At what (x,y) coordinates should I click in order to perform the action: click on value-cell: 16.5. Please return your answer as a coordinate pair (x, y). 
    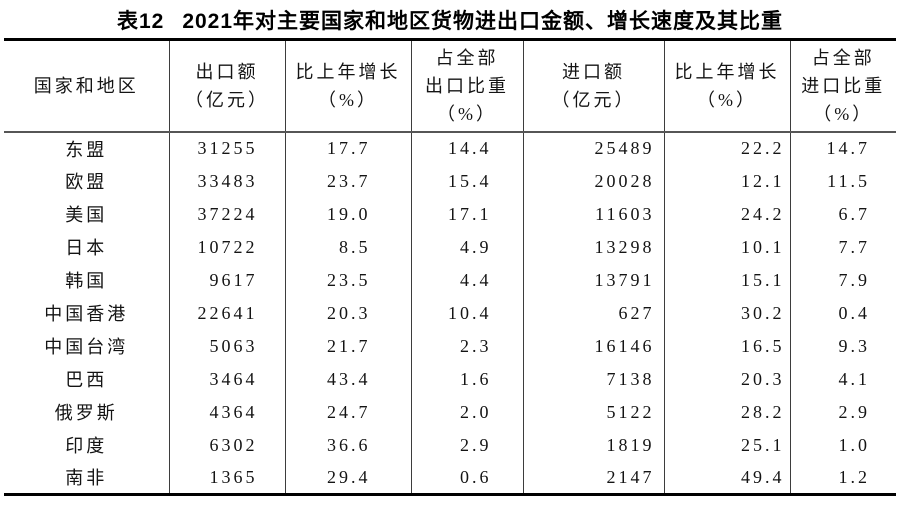
    Looking at the image, I should click on (727, 346).